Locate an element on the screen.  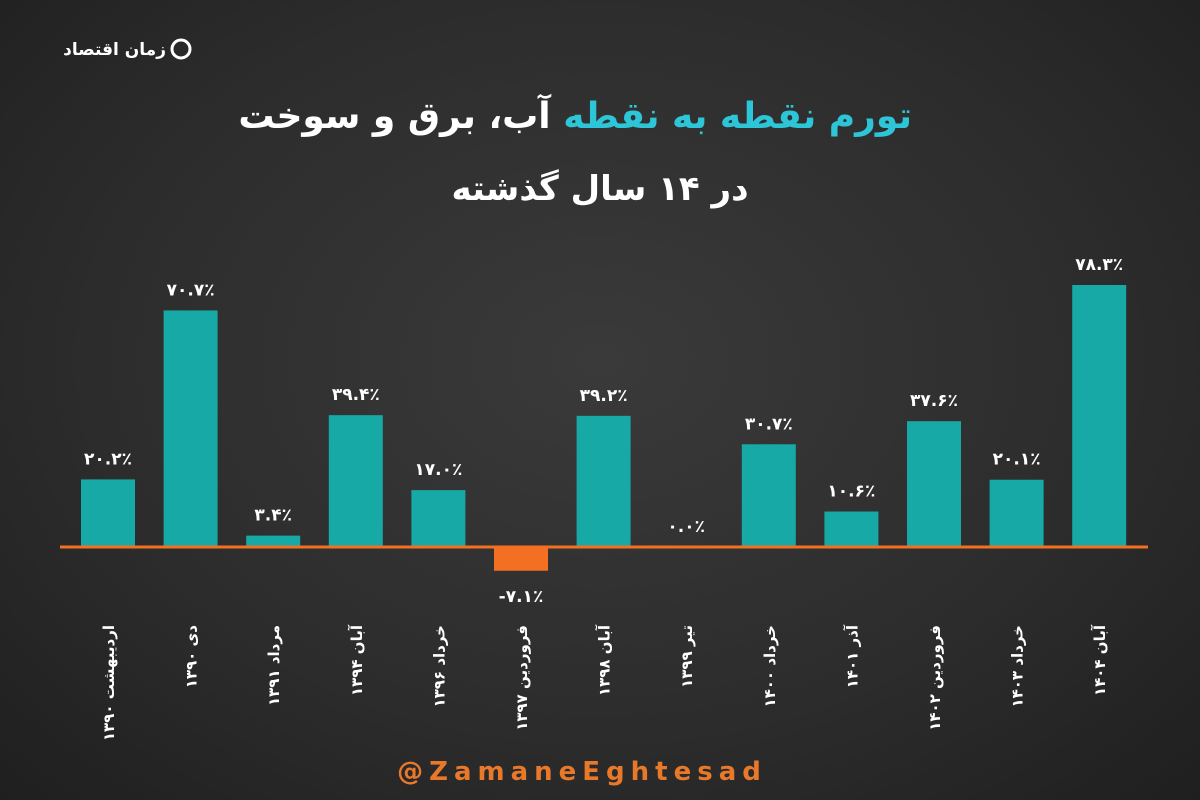
x-tick-label: فروردین ۱۳۹۷ is located at coordinates (522, 678).